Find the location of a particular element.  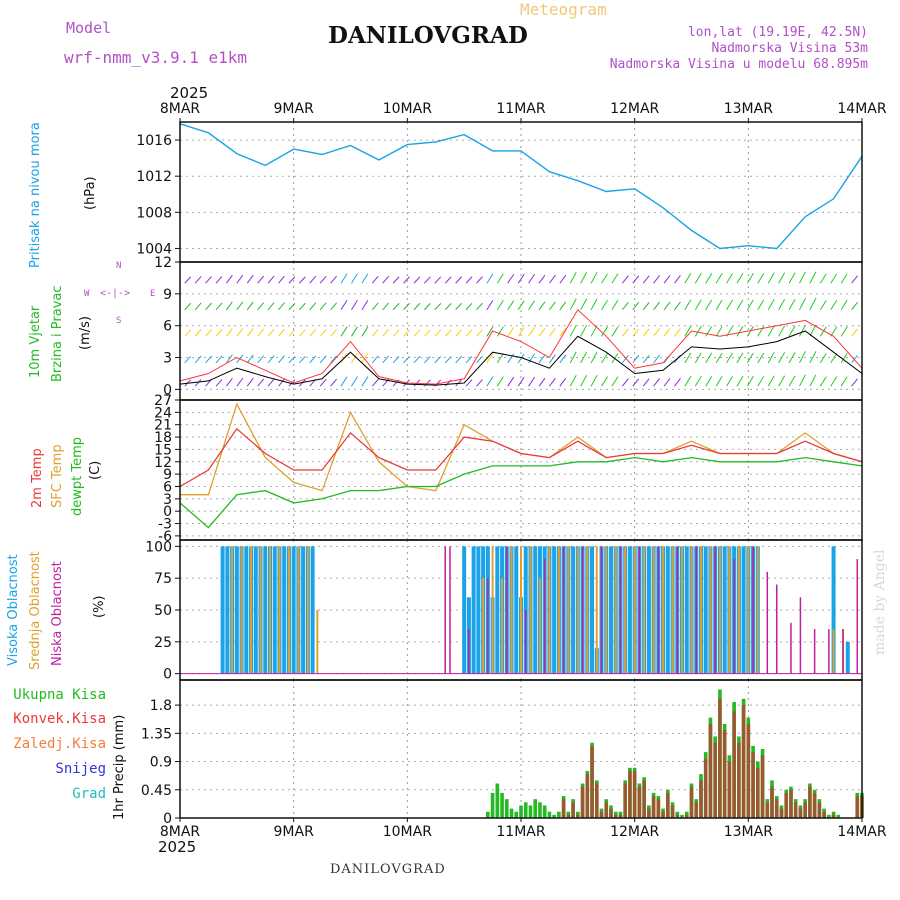

lonlat-label: lon,lat (19.19E, 42.5N) is located at coordinates (777, 32).